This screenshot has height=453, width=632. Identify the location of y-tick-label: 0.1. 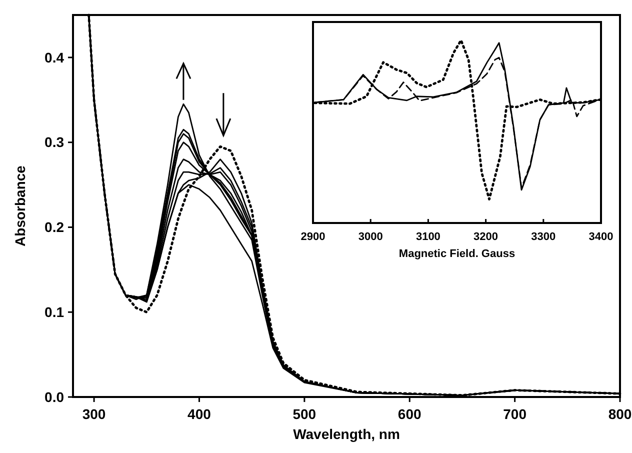
(54, 312).